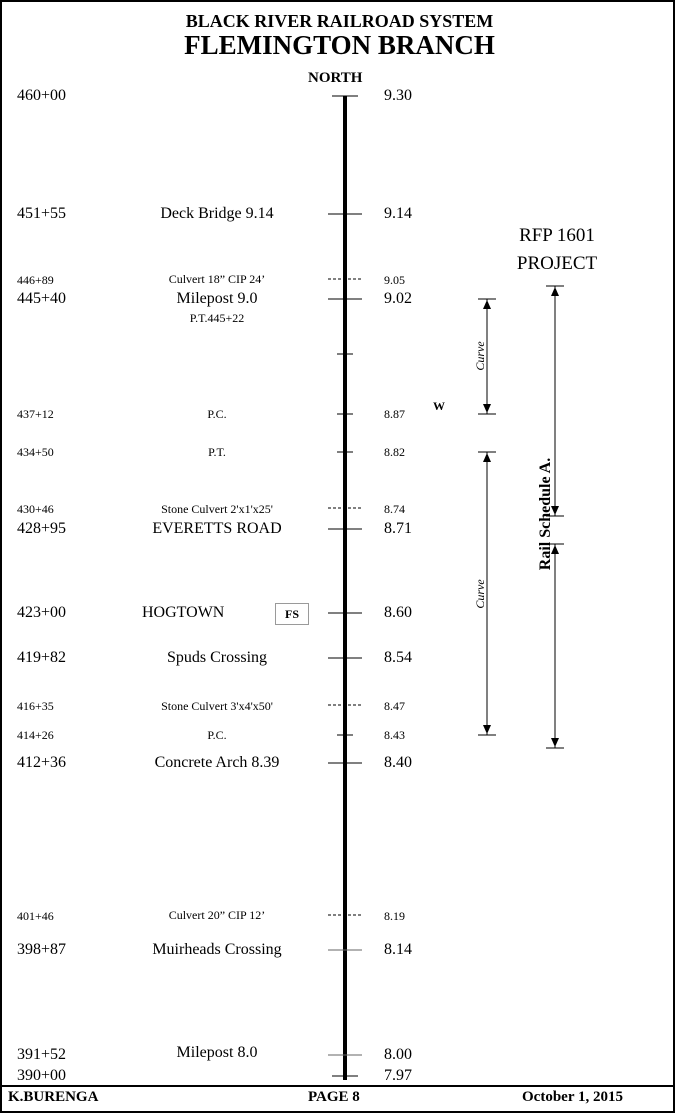 This screenshot has height=1113, width=675. I want to click on station-label: 414+26, so click(35, 735).